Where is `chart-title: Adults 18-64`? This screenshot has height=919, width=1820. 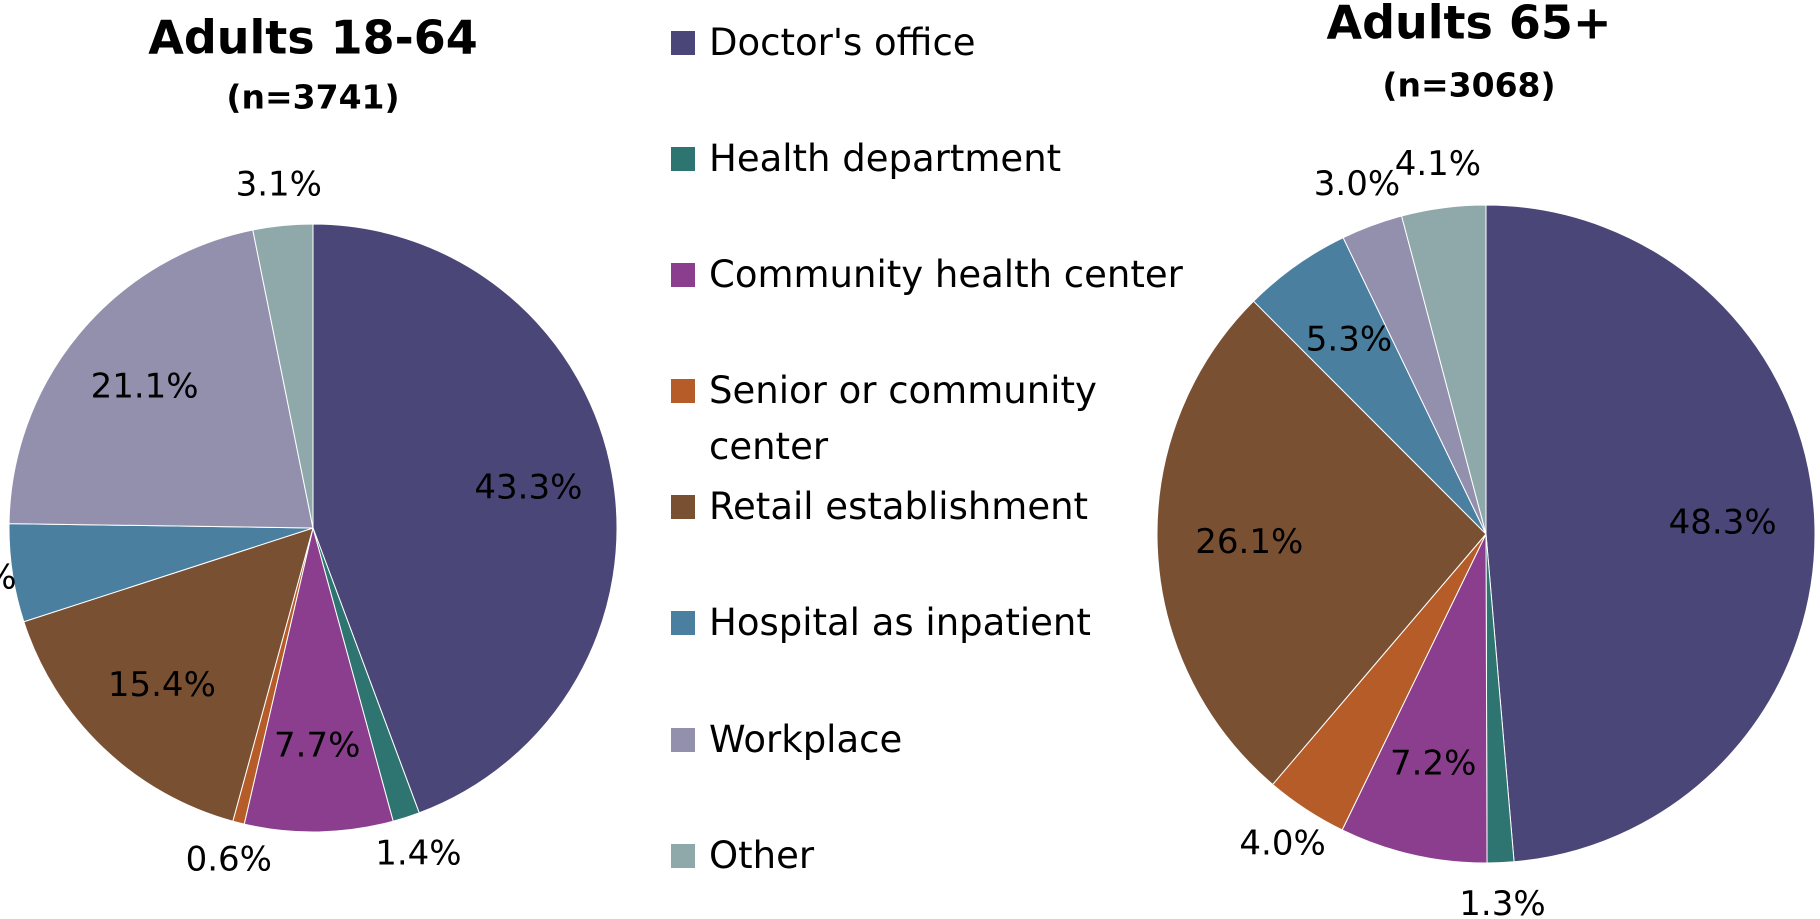 chart-title: Adults 18-64 is located at coordinates (313, 38).